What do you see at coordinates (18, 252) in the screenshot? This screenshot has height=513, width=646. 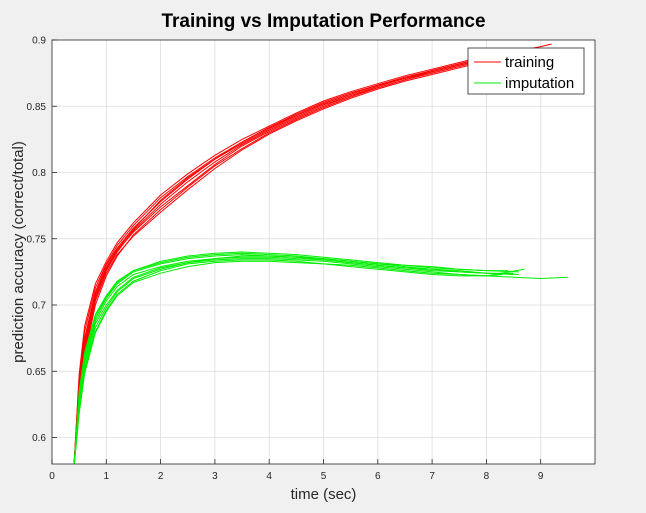 I see `y-axis-label: prediction accuracy (correct/total)` at bounding box center [18, 252].